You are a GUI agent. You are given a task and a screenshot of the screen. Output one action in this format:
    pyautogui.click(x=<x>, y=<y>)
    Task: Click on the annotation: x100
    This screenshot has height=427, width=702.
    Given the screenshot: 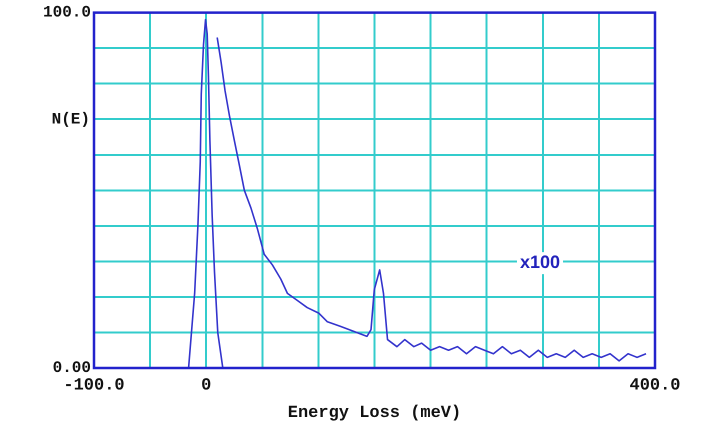 What is the action you would take?
    pyautogui.click(x=540, y=262)
    